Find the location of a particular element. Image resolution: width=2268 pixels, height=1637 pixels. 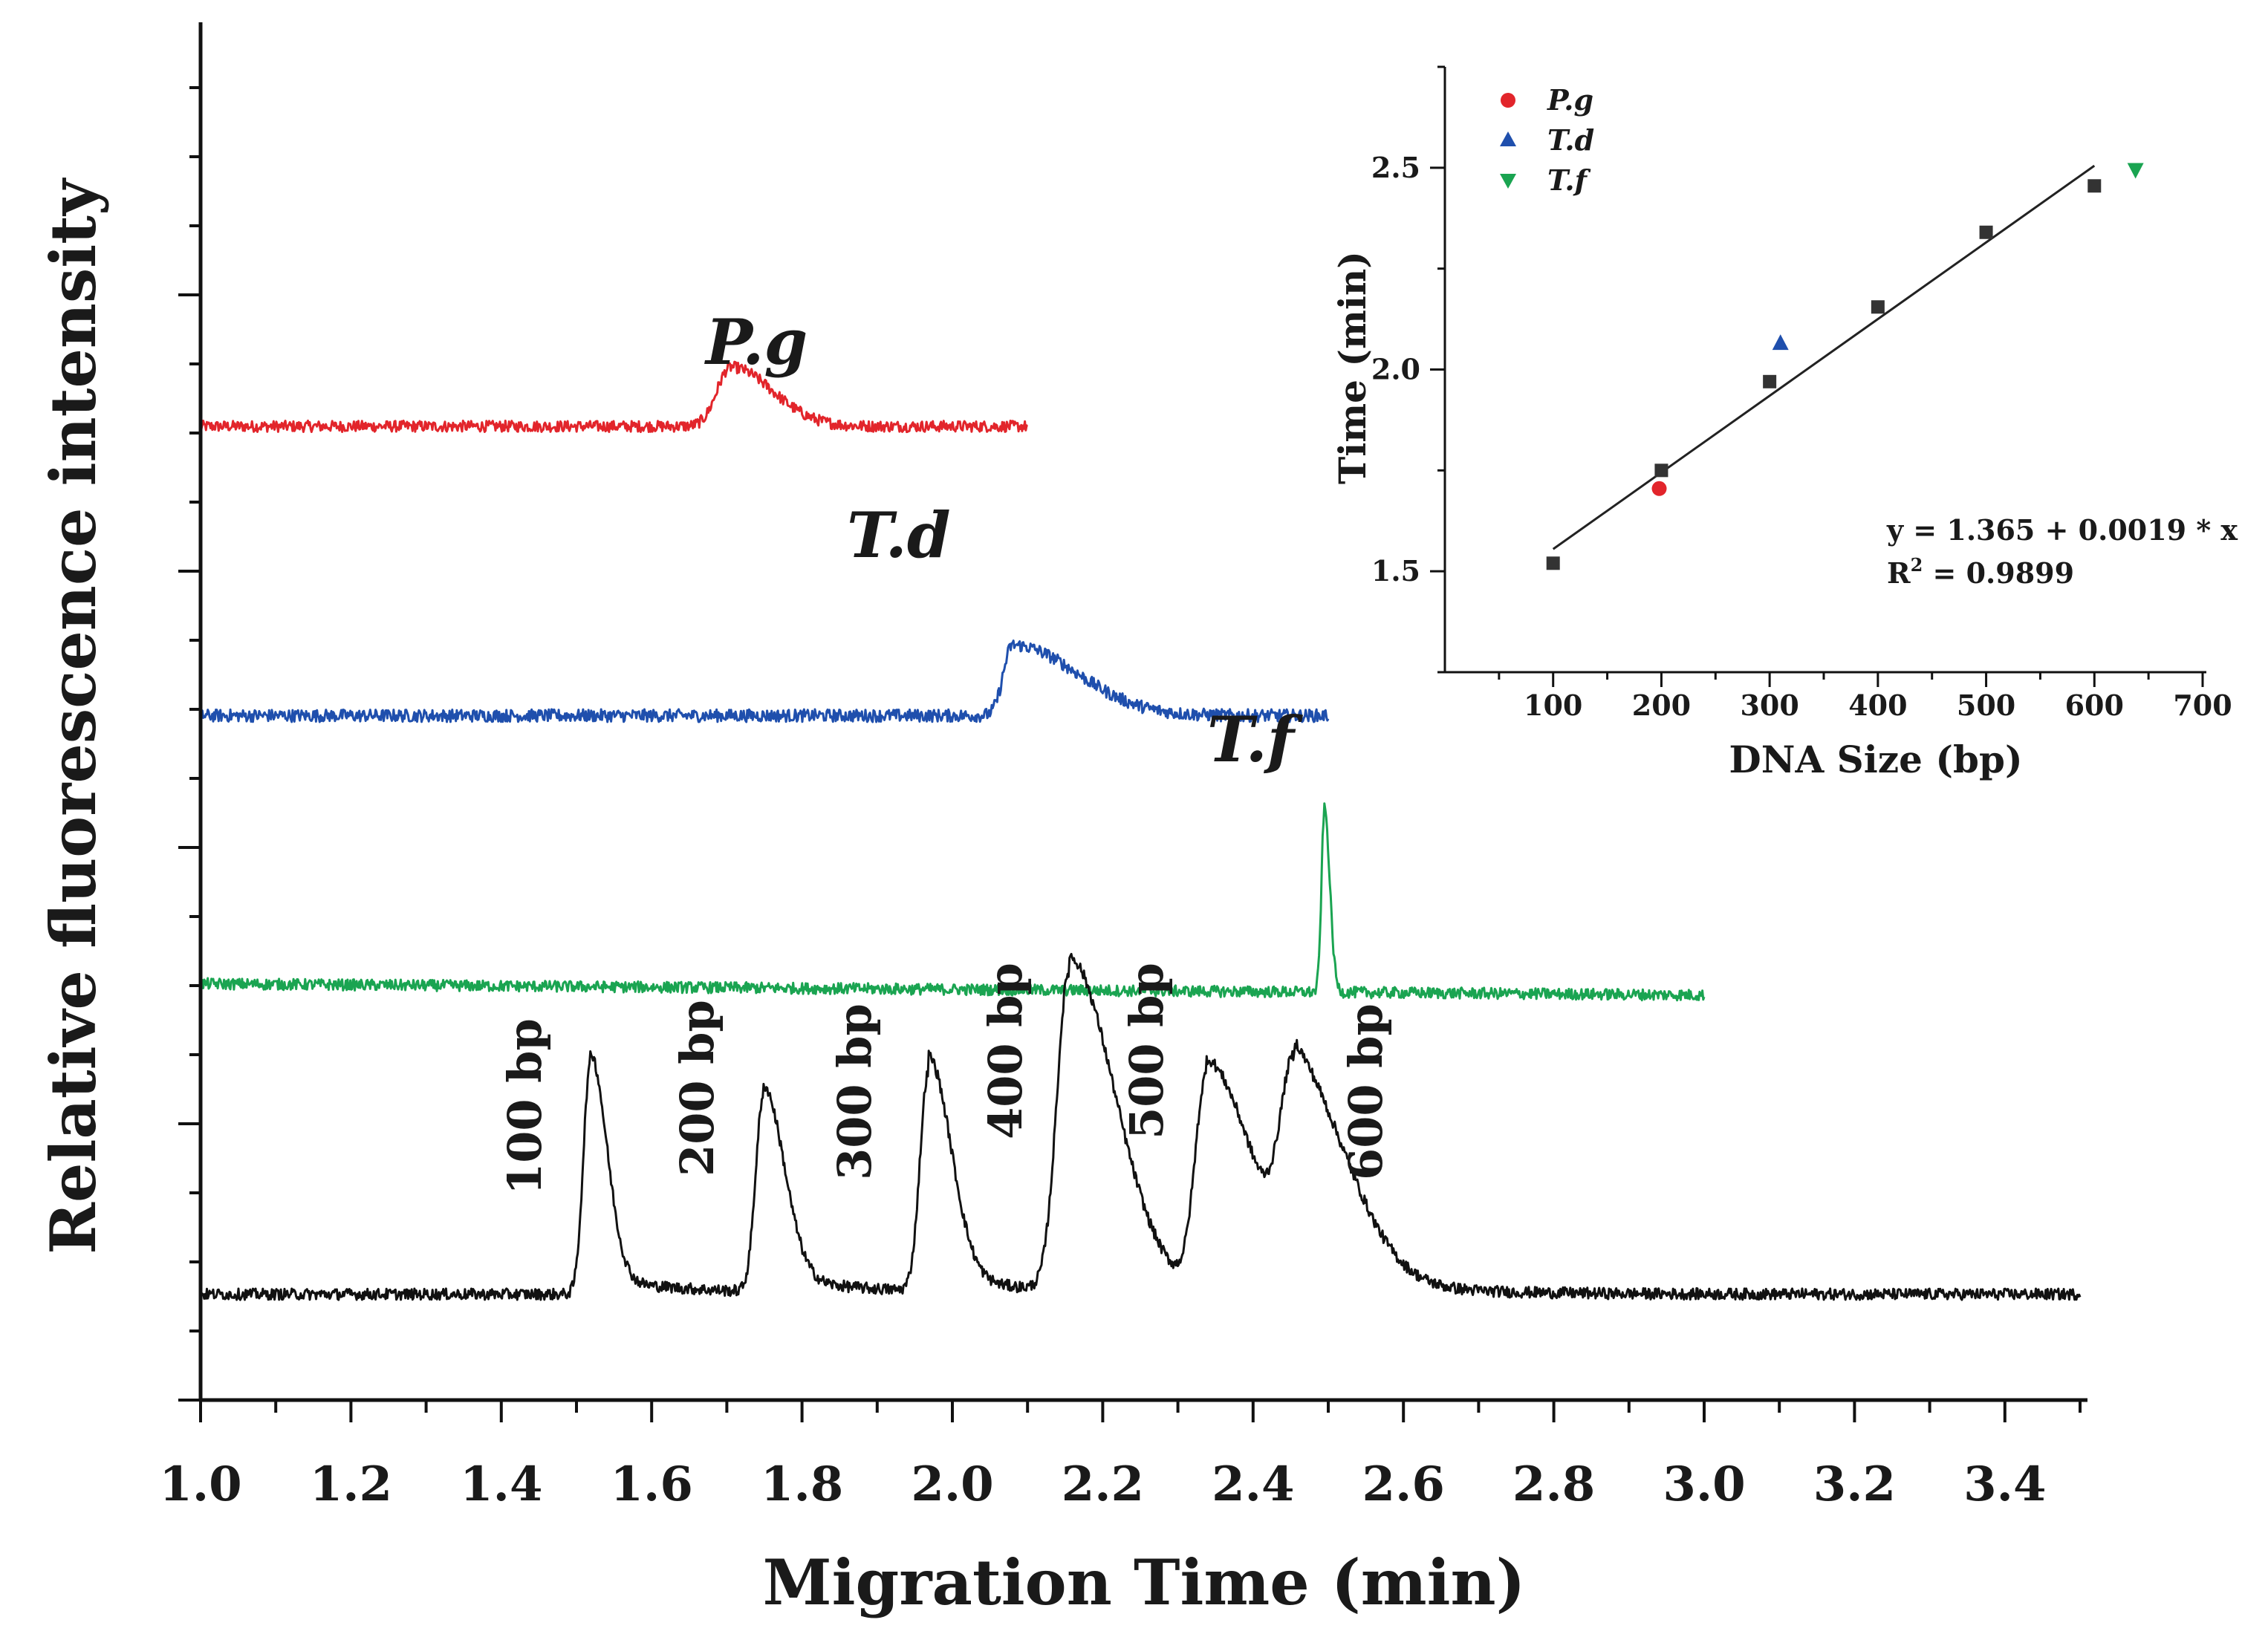

x-tick-label: 2.0 is located at coordinates (952, 1484).